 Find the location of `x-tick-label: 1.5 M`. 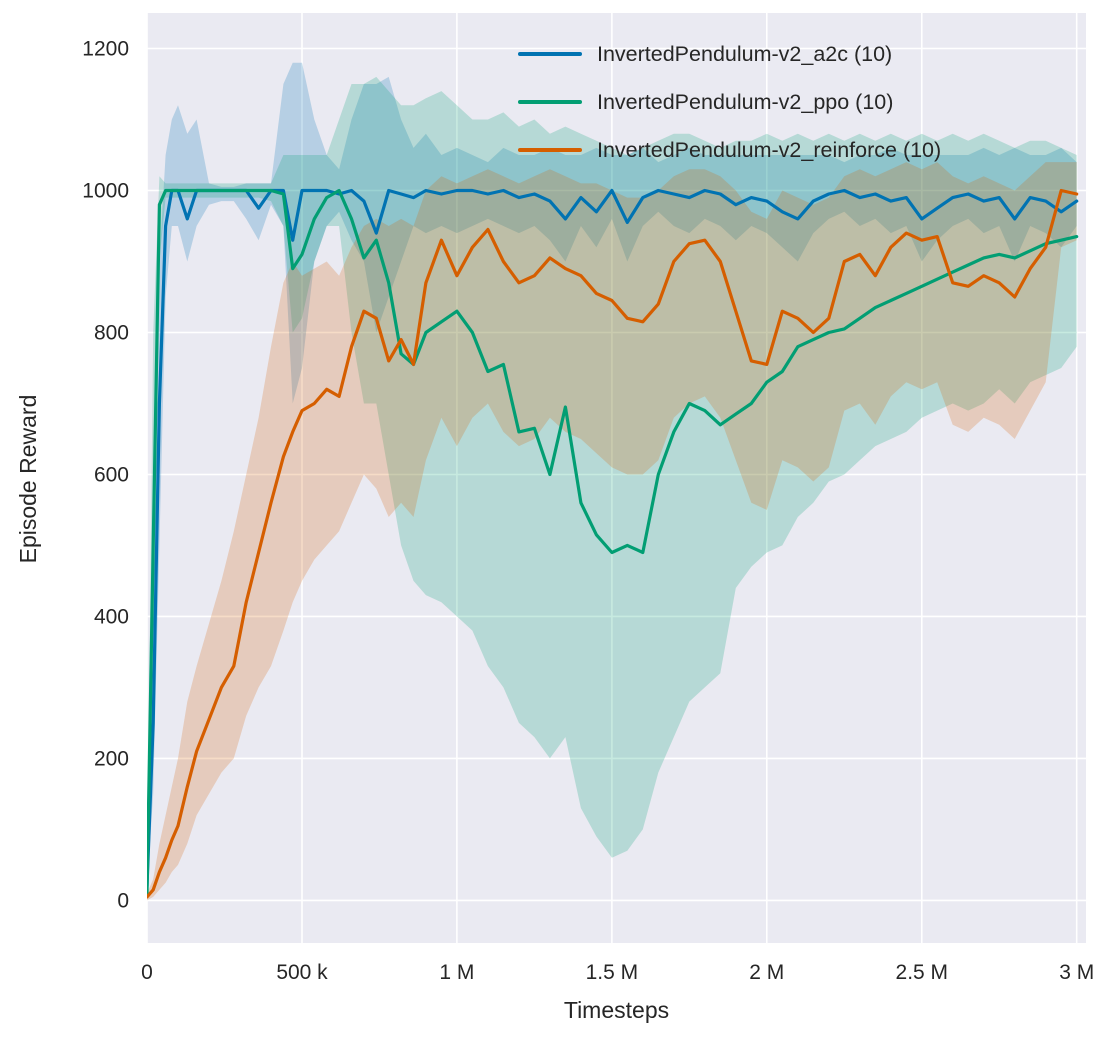

x-tick-label: 1.5 M is located at coordinates (612, 972).